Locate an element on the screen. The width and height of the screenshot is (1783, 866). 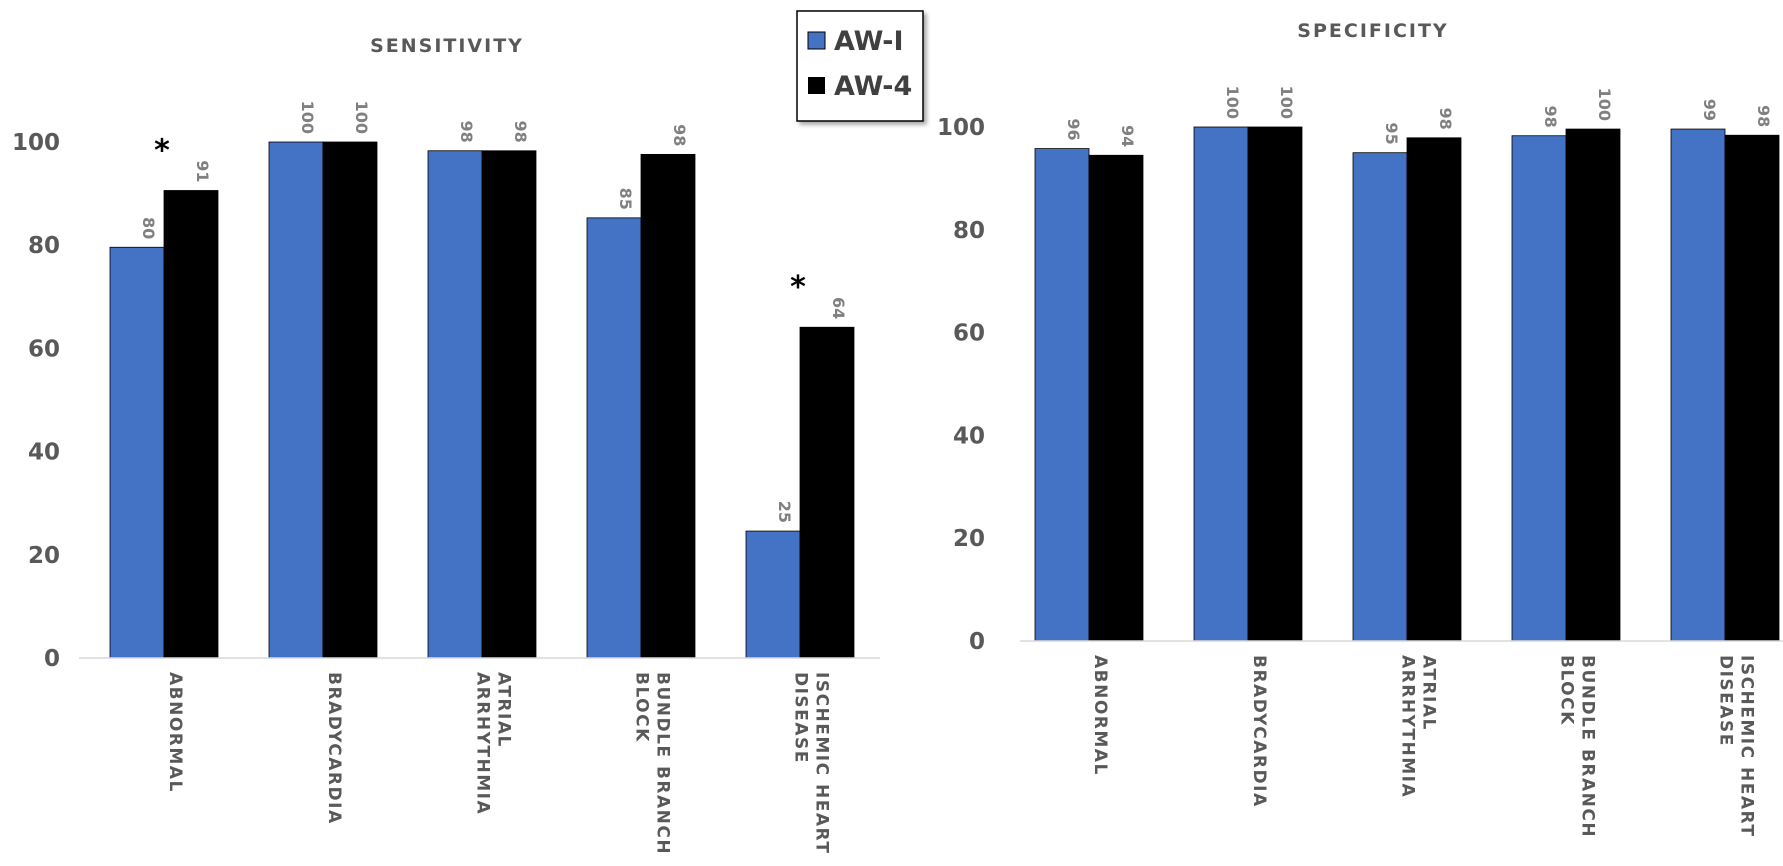
data-label: 96 is located at coordinates (1073, 129).